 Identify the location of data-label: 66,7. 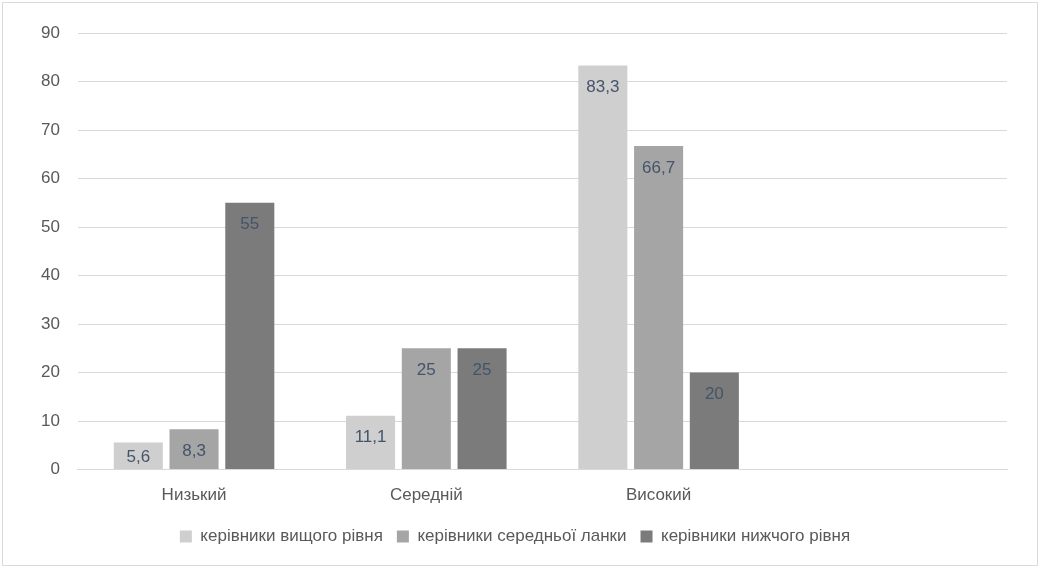
(659, 167).